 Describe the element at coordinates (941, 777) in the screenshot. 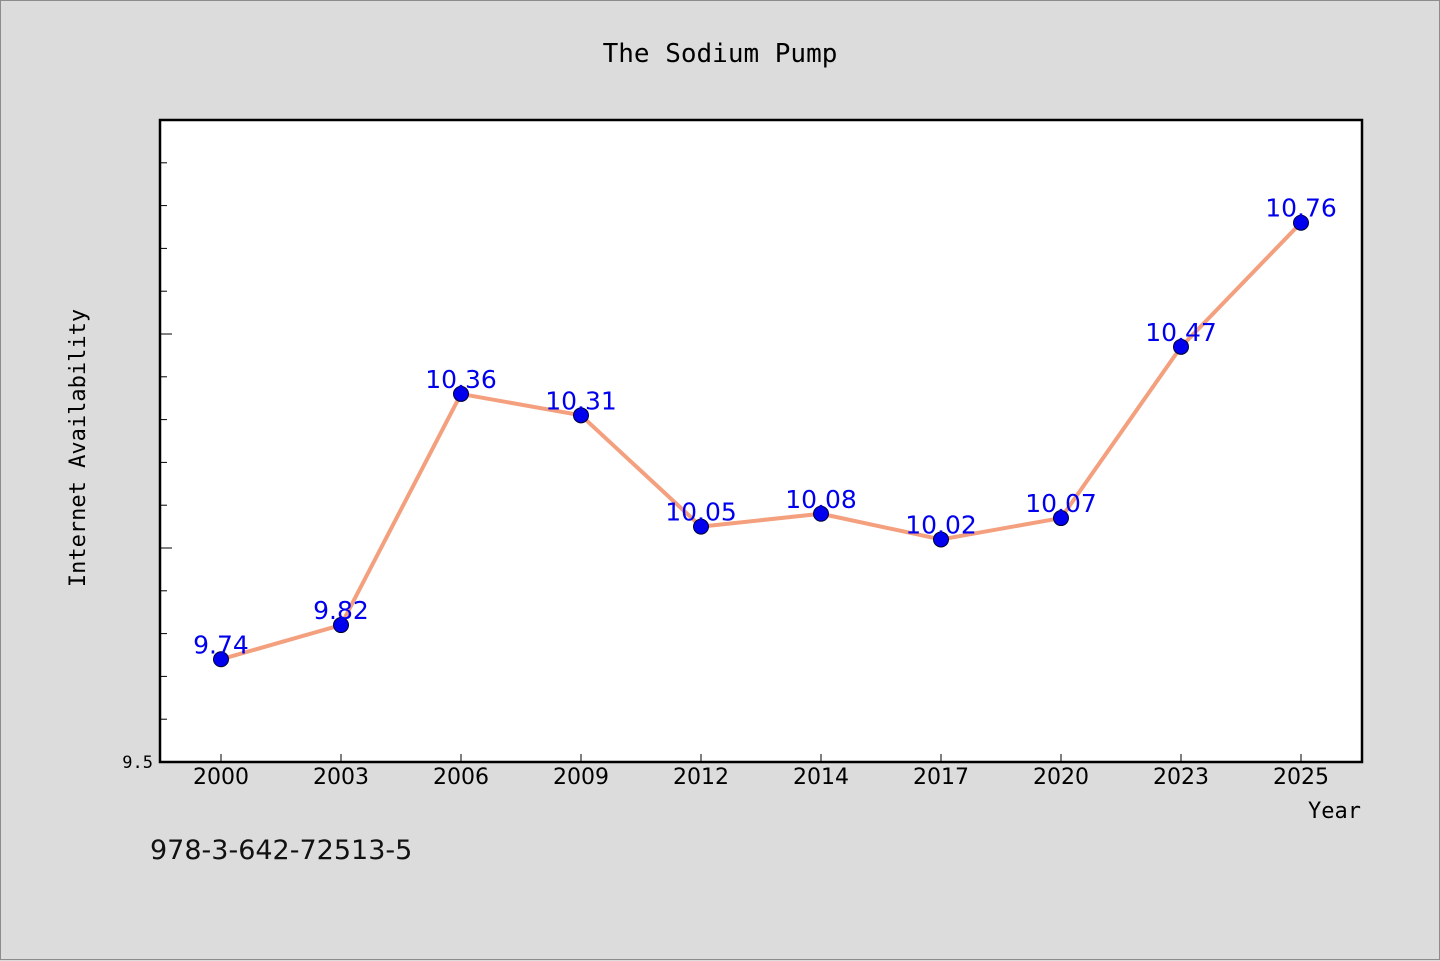

I see `x-tick-label: 2017` at that location.